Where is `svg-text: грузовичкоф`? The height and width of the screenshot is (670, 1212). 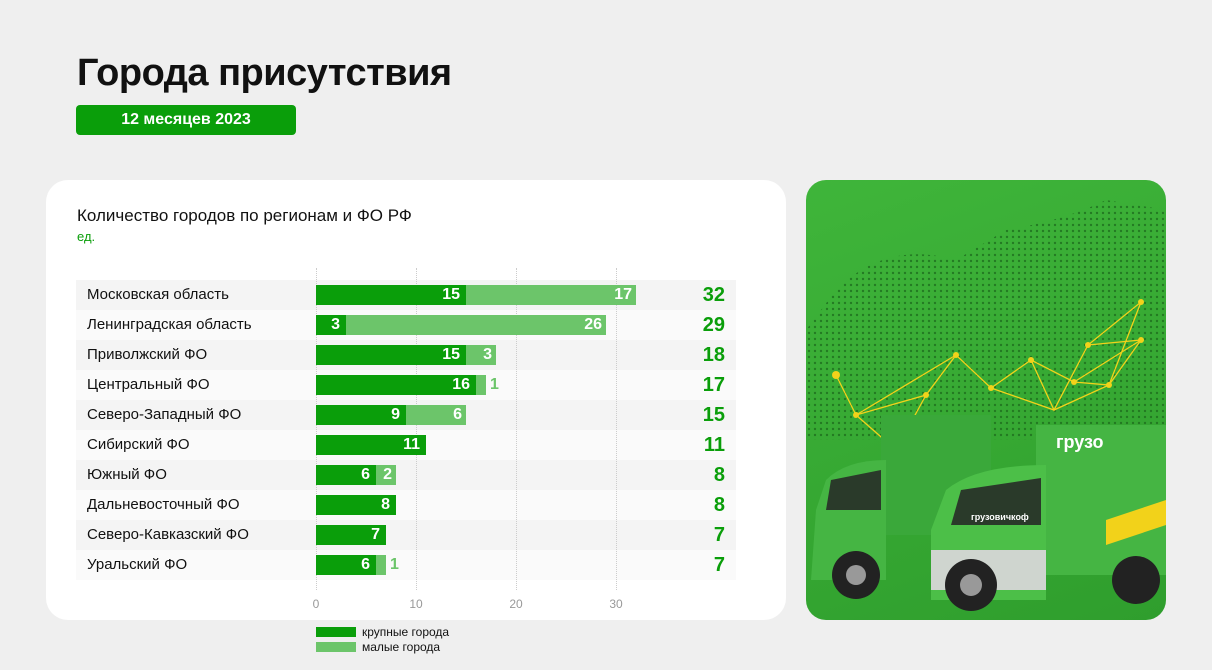 svg-text: грузовичкоф is located at coordinates (1000, 517).